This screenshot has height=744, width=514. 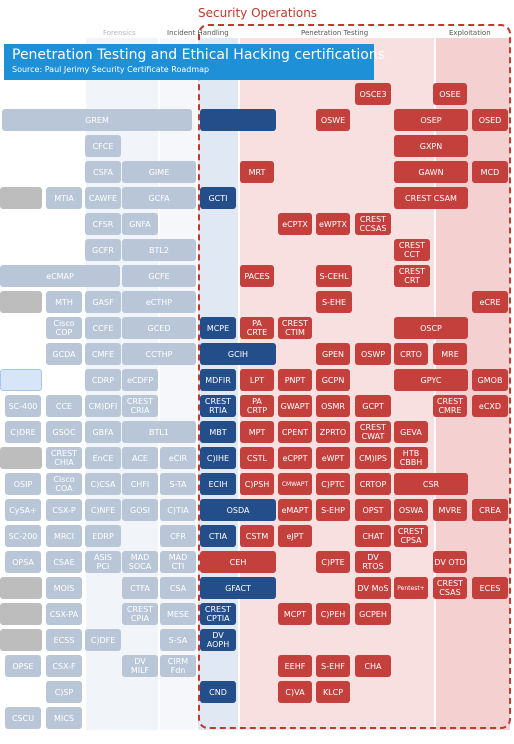 What do you see at coordinates (159, 432) in the screenshot?
I see `cert-btl1: BTL1` at bounding box center [159, 432].